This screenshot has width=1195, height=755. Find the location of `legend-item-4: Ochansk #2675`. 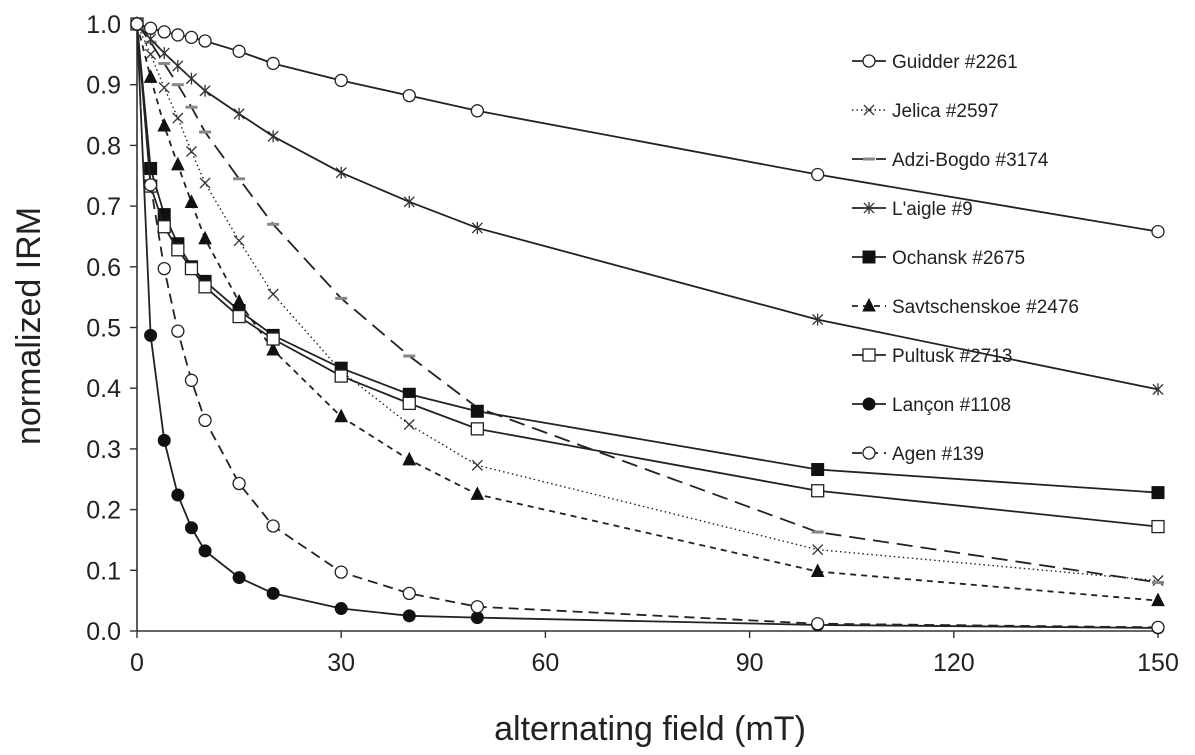

legend-item-4: Ochansk #2675 is located at coordinates (938, 258).